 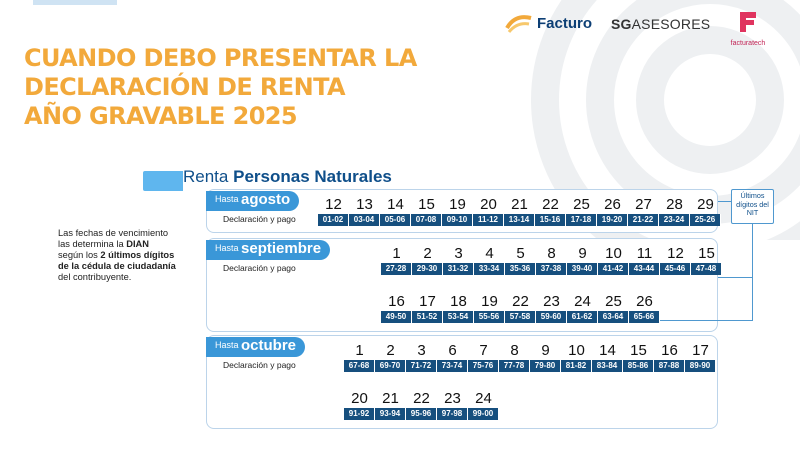 What do you see at coordinates (206, 176) in the screenshot?
I see `section-prefix: Renta` at bounding box center [206, 176].